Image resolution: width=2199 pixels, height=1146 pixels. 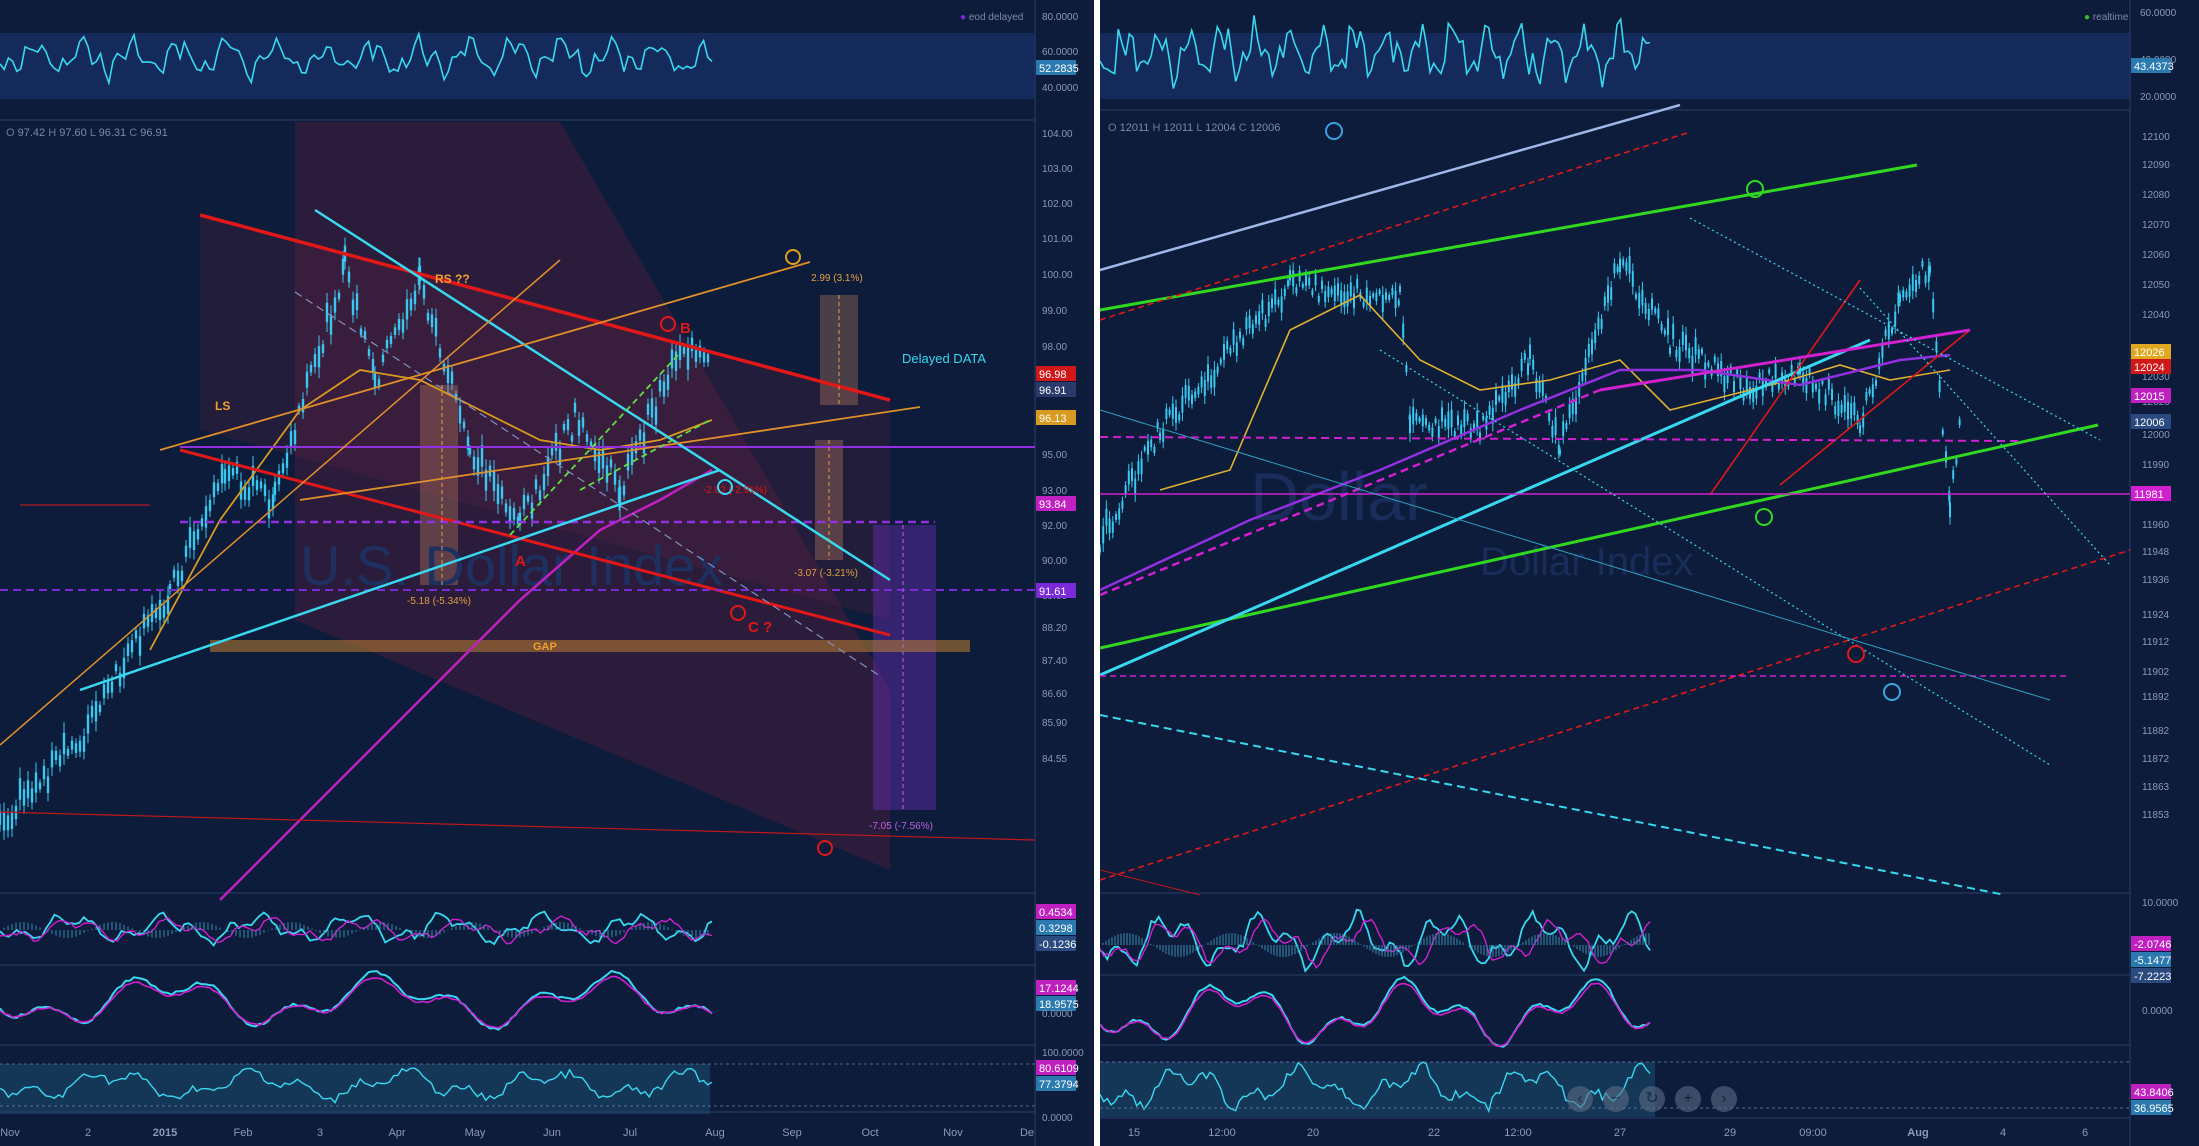 I want to click on left-price-badge-4-bg, so click(x=1056, y=590).